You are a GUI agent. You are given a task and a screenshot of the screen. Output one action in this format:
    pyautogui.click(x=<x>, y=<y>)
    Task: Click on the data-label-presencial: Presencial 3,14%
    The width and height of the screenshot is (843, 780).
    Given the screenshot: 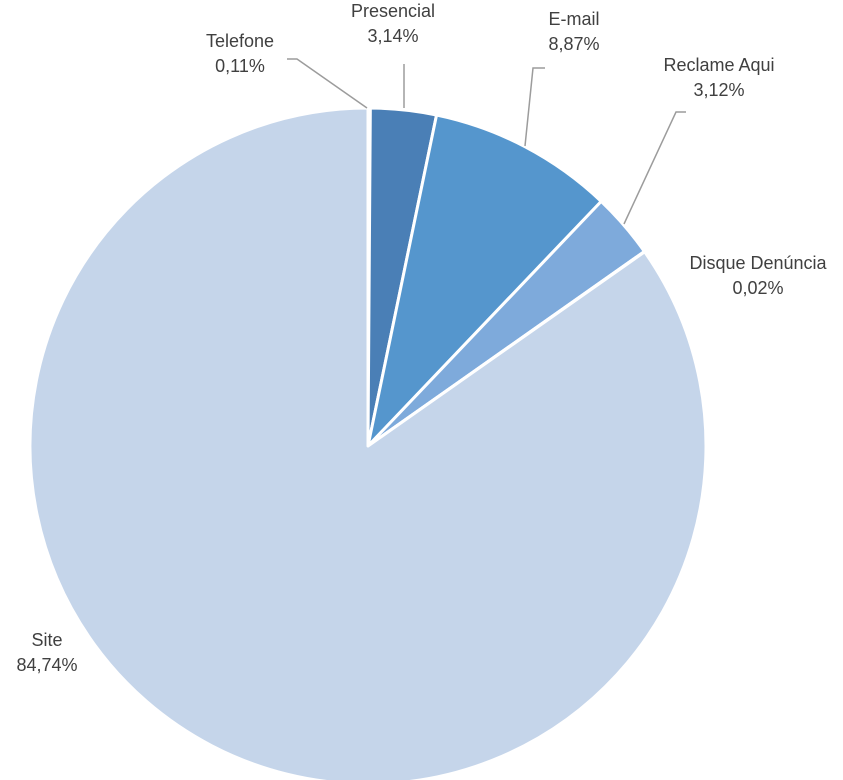 What is the action you would take?
    pyautogui.click(x=393, y=23)
    